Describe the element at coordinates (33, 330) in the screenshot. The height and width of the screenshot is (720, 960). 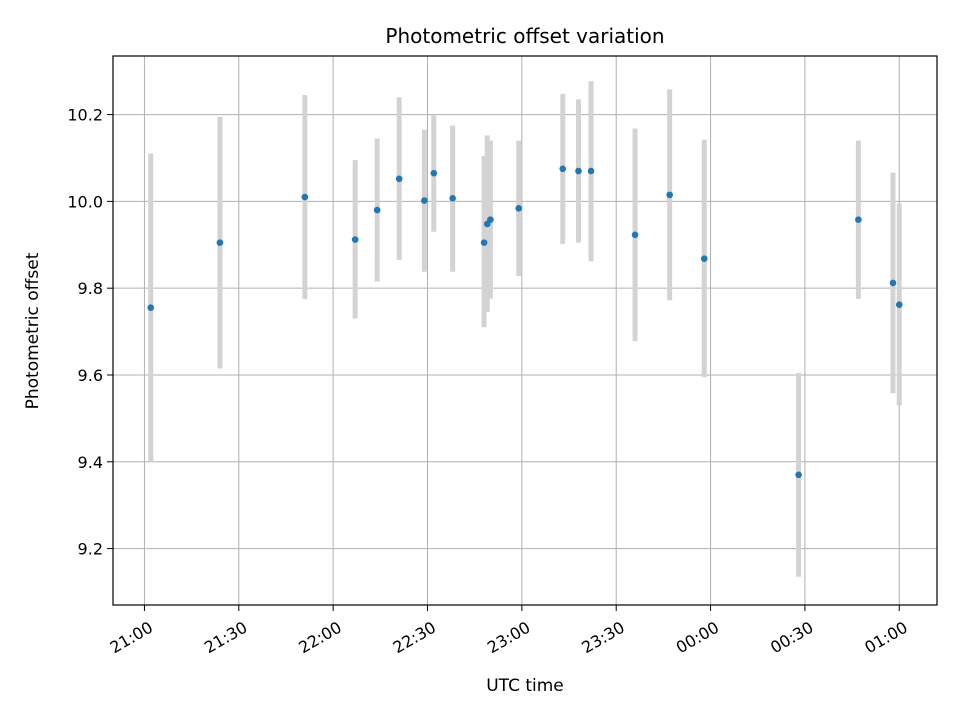
I see `y-axis-title: Photometric offset` at that location.